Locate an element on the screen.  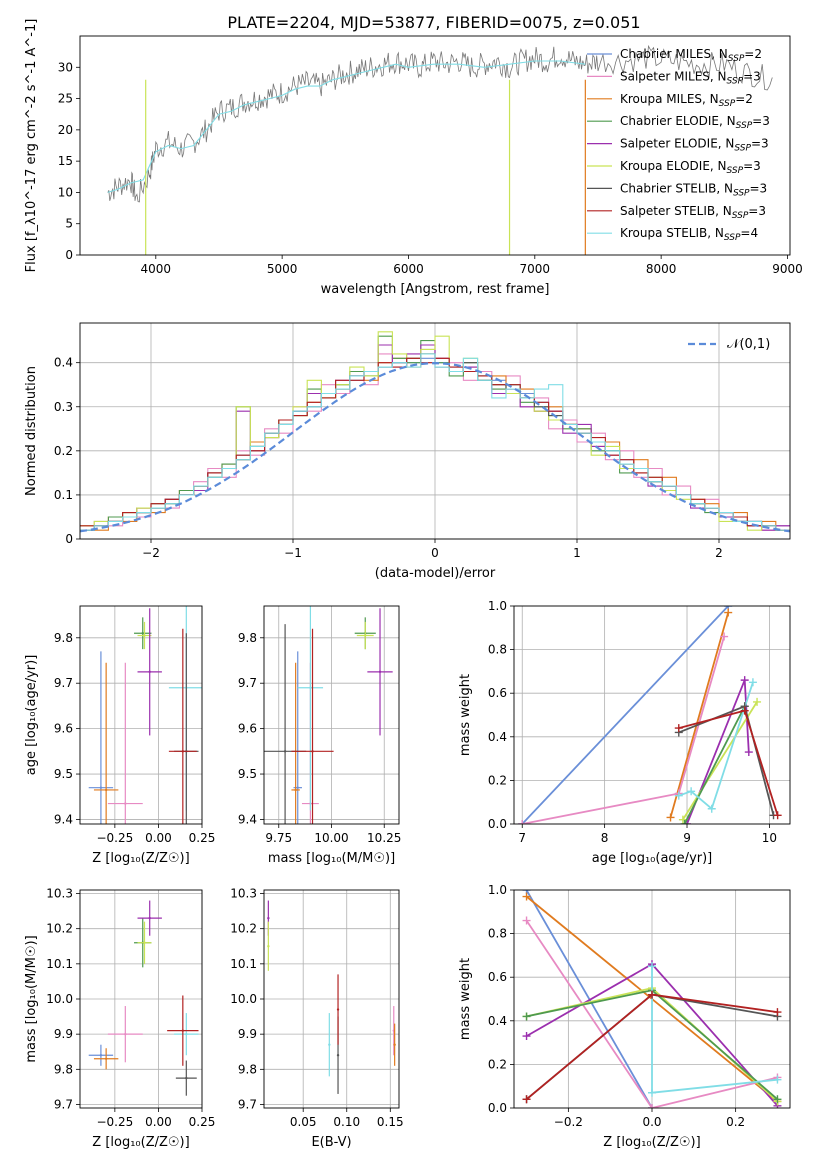
y-tick-label: 0.2 is located at coordinates (63, 451).